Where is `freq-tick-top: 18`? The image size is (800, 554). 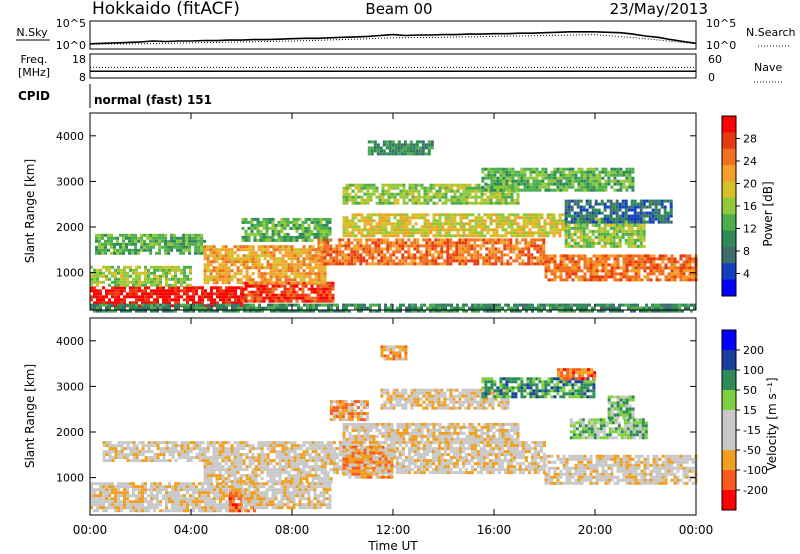 freq-tick-top: 18 is located at coordinates (79, 59).